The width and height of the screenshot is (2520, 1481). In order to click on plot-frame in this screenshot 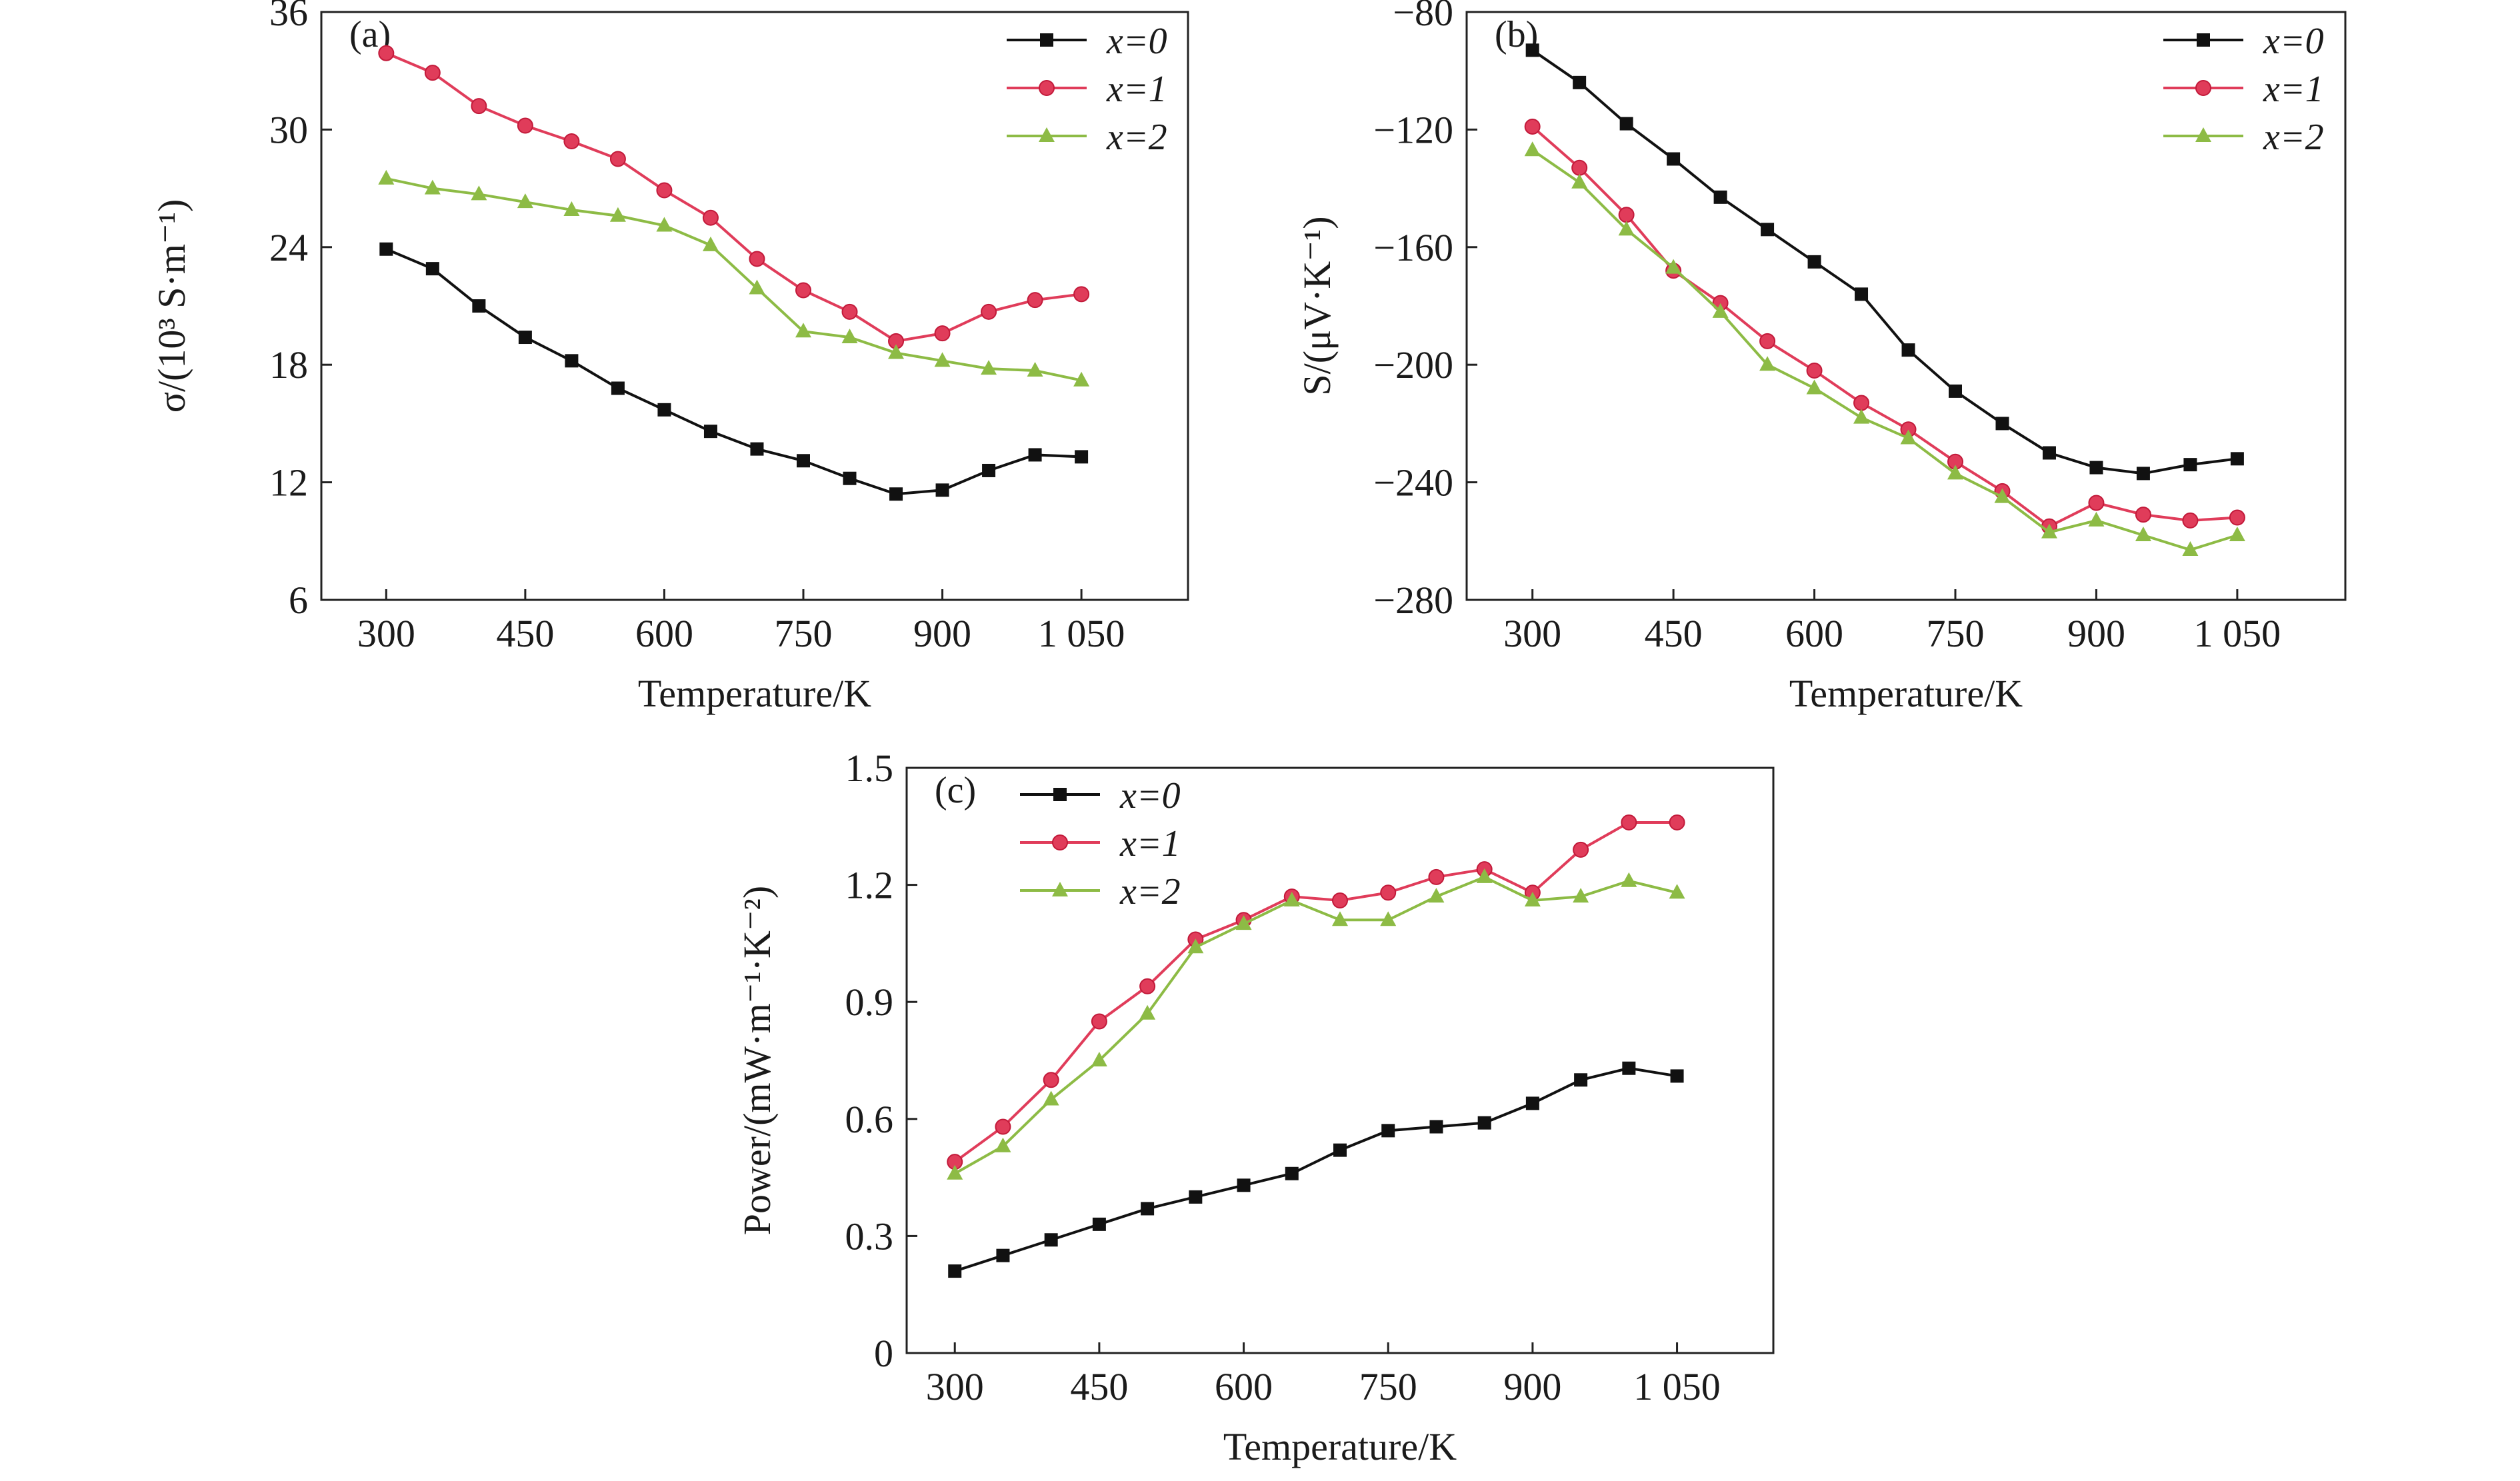, I will do `click(1906, 306)`.